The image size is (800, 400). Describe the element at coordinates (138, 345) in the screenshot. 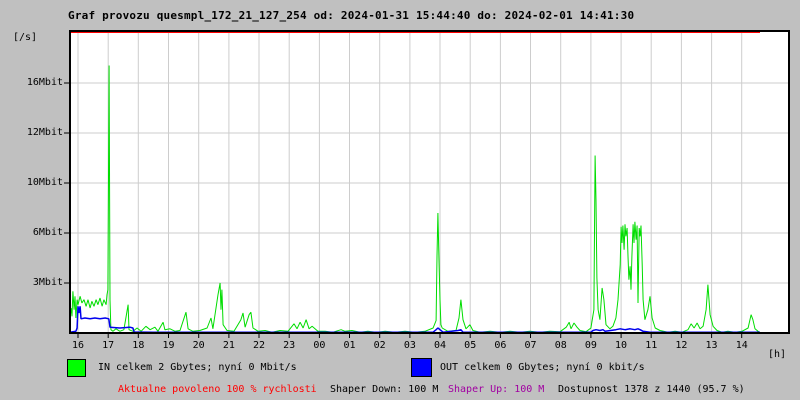

I see `x-tick-label-18: 18` at that location.